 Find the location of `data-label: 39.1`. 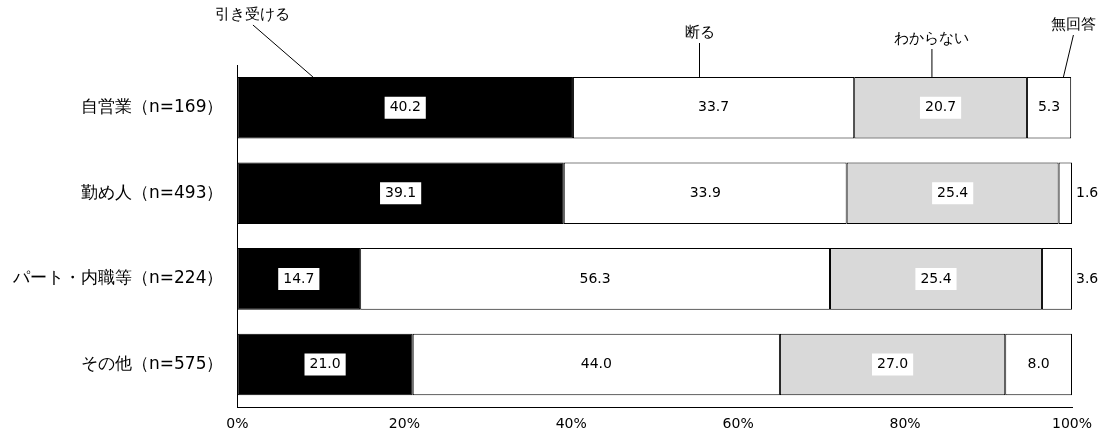

data-label: 39.1 is located at coordinates (401, 191).